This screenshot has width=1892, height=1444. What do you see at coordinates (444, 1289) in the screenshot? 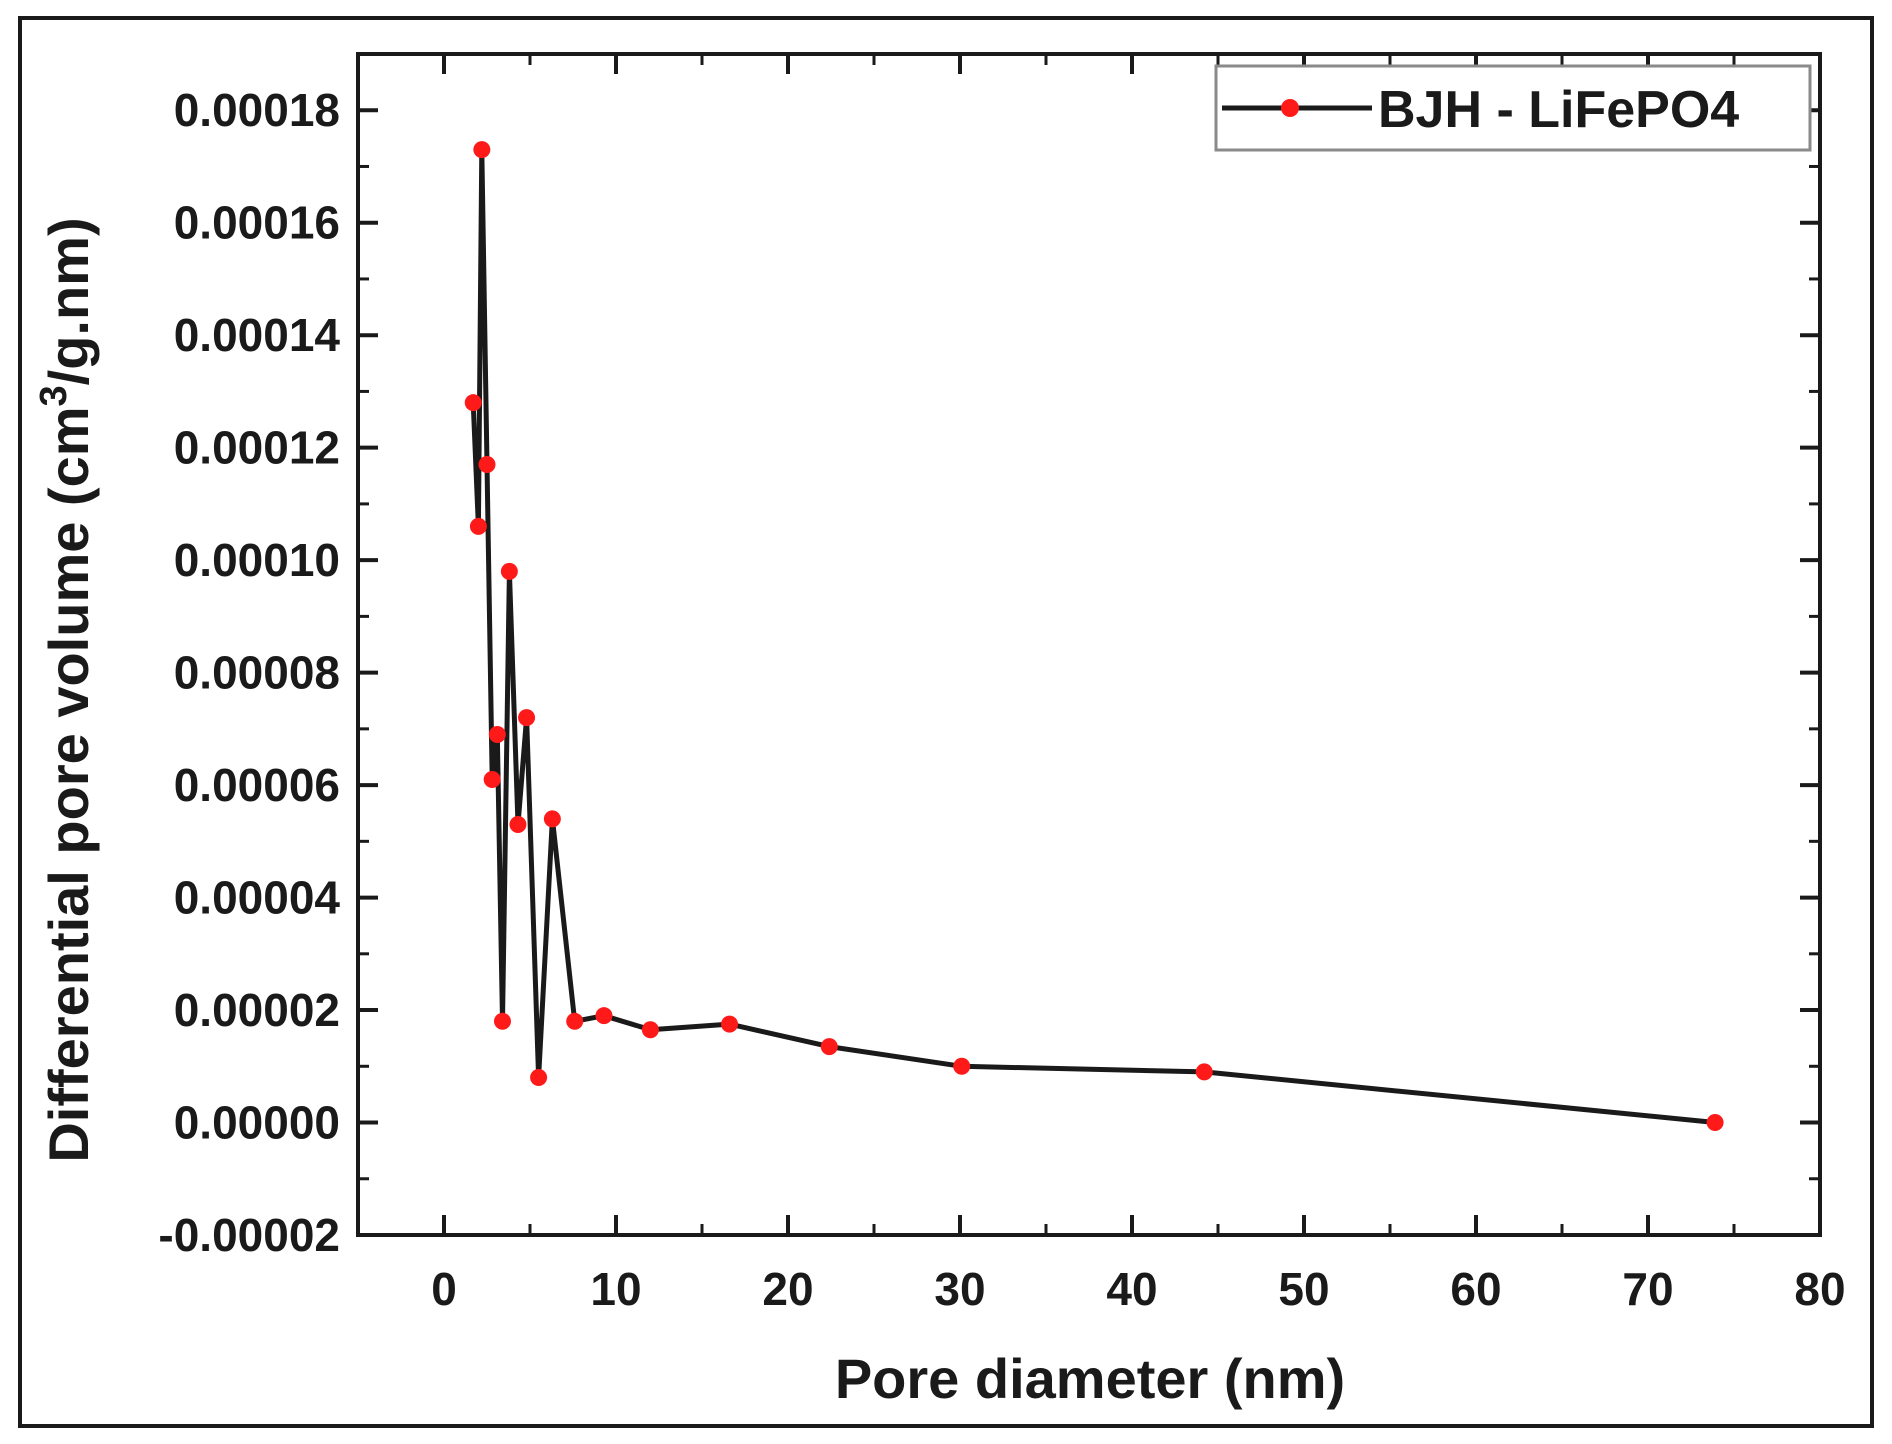
I see `x-tick-label: 0` at bounding box center [444, 1289].